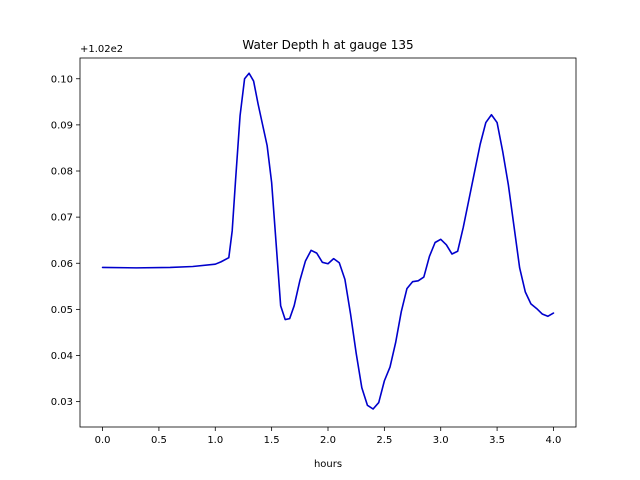 The height and width of the screenshot is (480, 640). I want to click on x-axis-ticks: 0.0 0.5 1.0 1.5 2.0 2.5 3.0 3.5 4.0, so click(328, 436).